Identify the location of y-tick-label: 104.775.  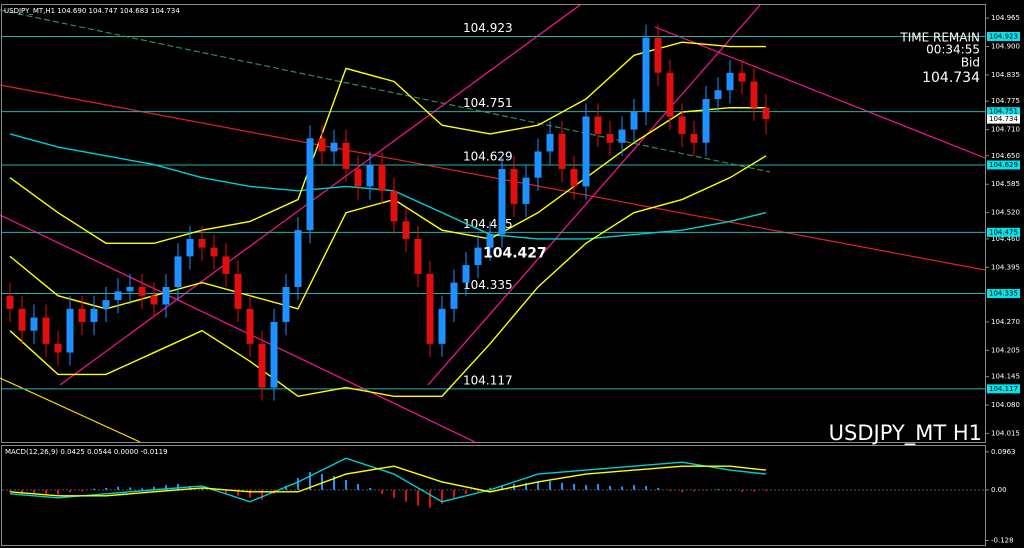
(1005, 101).